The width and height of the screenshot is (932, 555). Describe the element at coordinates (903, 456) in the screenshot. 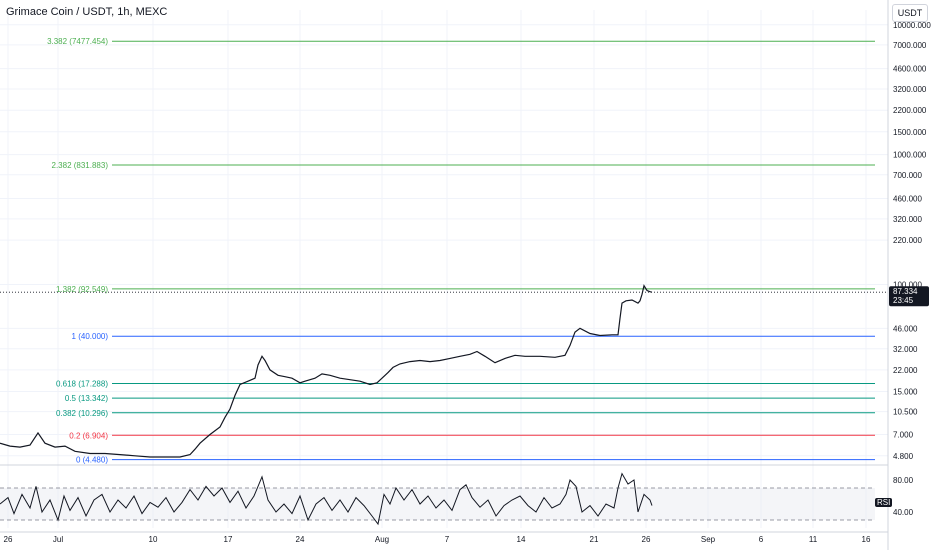

I see `y-tick-label: 4.800` at that location.